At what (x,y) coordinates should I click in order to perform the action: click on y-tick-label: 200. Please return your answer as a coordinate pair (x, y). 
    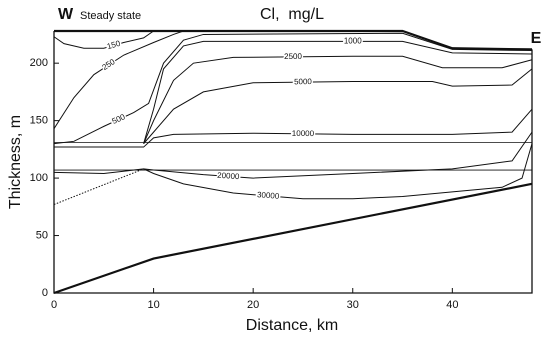
    Looking at the image, I should click on (39, 63).